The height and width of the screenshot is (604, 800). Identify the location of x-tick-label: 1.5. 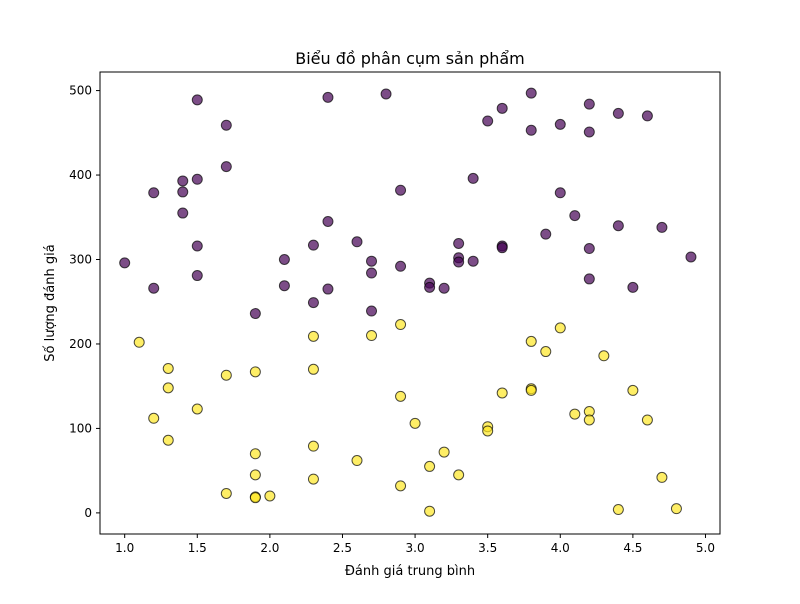
(197, 548).